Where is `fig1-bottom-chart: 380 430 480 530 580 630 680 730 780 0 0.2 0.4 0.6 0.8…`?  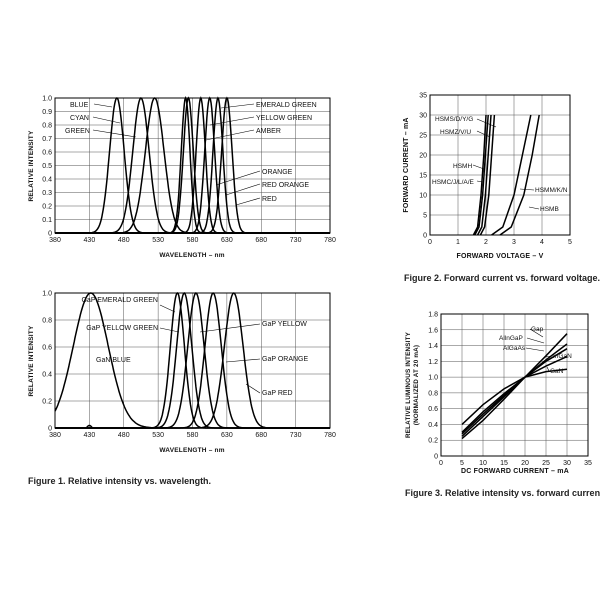 fig1-bottom-chart: 380 430 480 530 580 630 680 730 780 0 0.2 0.4 0.6 0.8… is located at coordinates (182, 373).